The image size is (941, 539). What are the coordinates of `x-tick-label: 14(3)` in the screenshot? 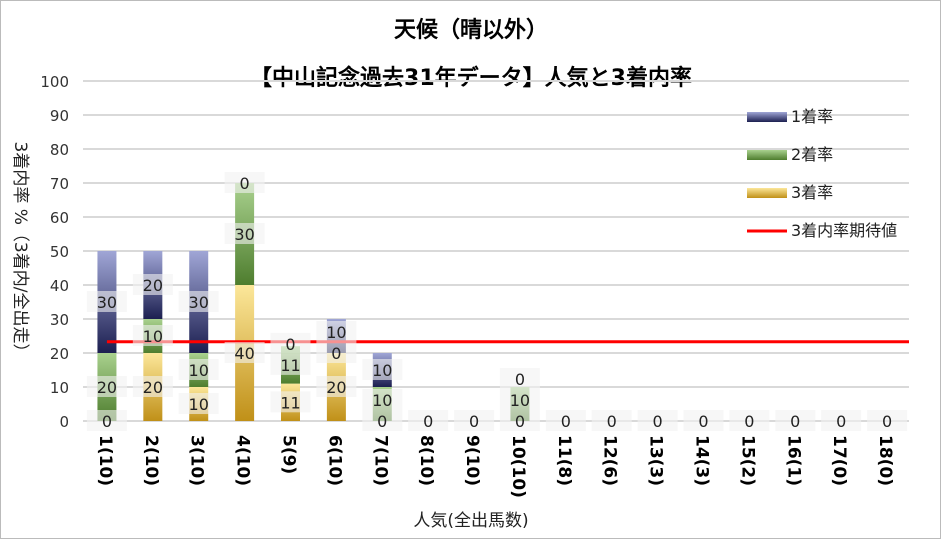 It's located at (702, 460).